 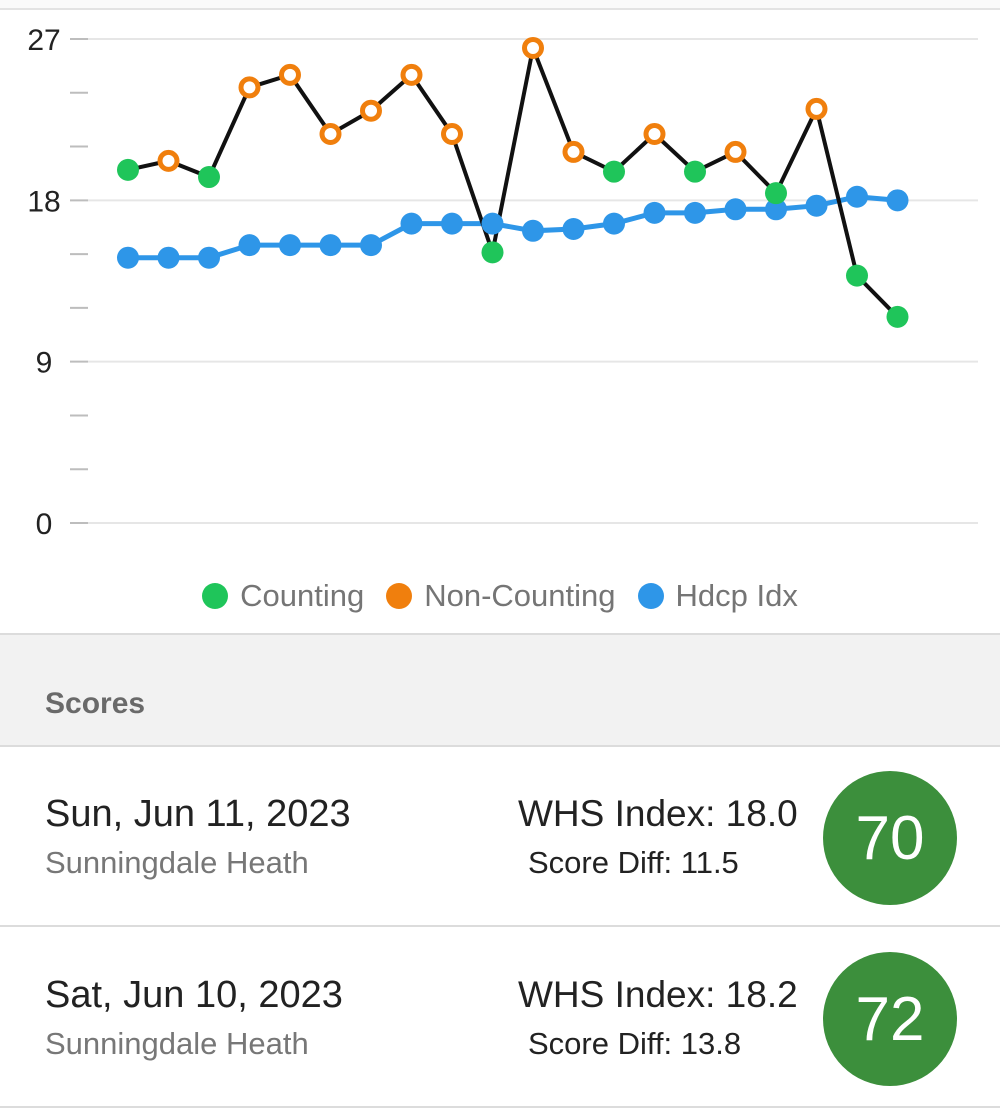 What do you see at coordinates (198, 814) in the screenshot?
I see `round-date: Sun, Jun 11, 2023` at bounding box center [198, 814].